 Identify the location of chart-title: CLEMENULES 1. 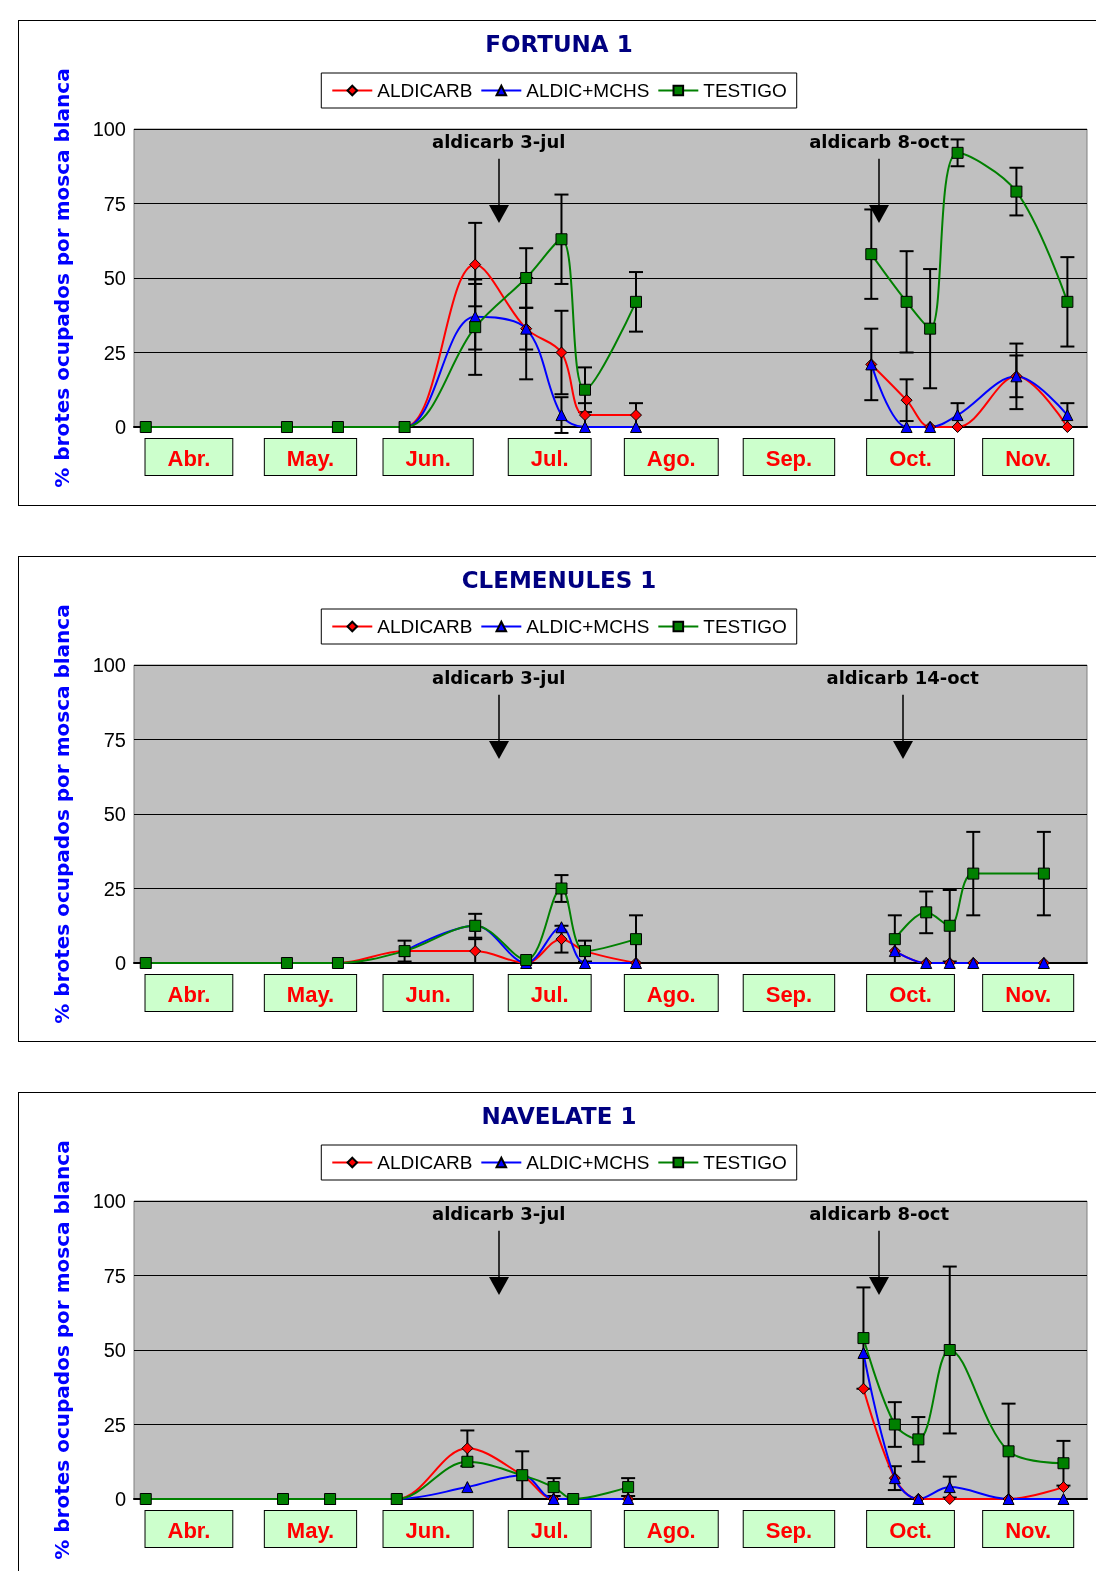
(559, 579).